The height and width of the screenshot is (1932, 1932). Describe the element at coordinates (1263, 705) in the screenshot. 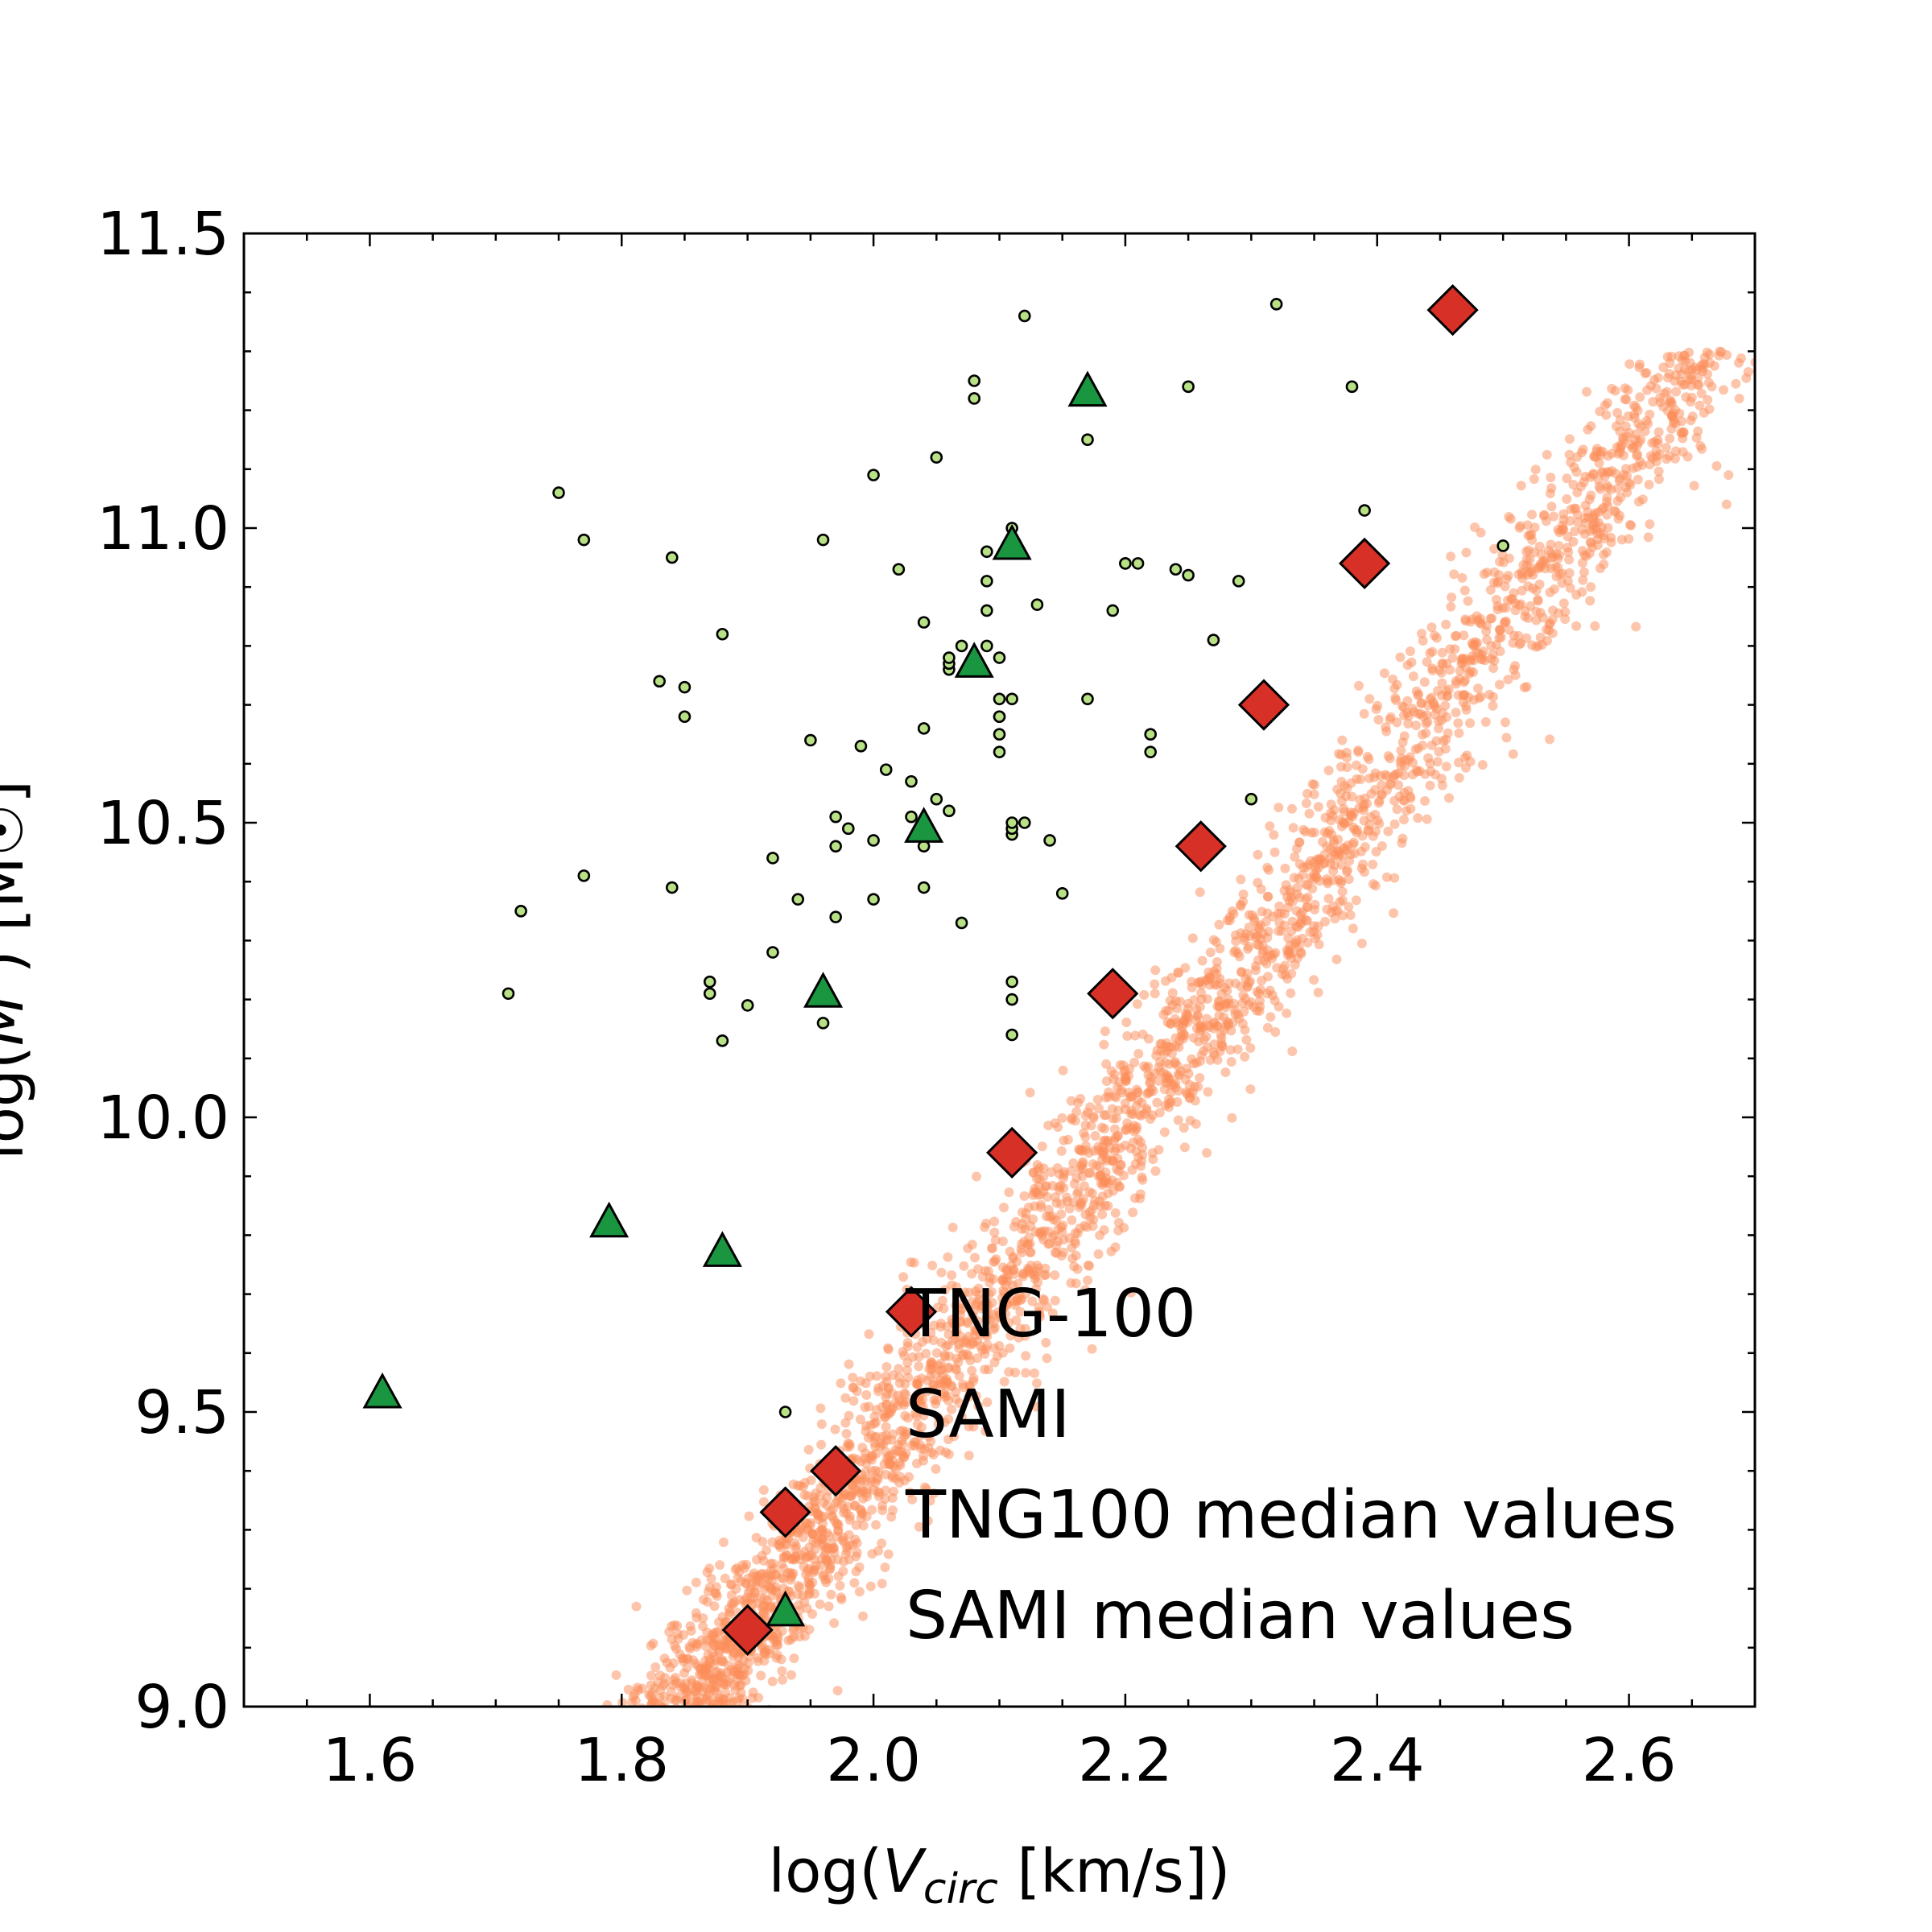

I see `tng-median-diamond` at that location.